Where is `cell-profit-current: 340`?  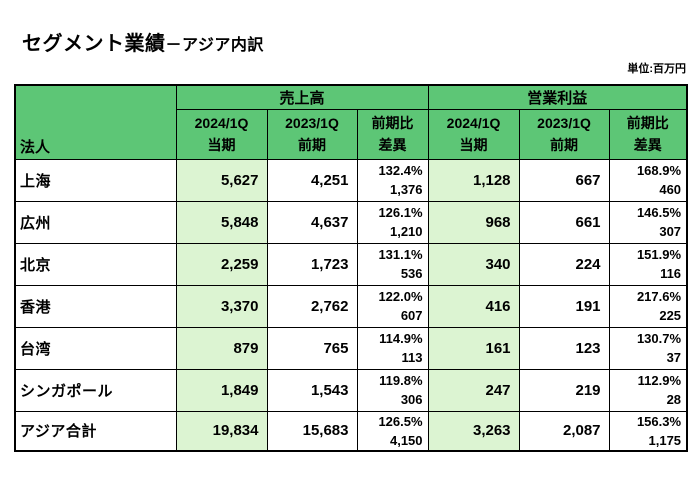
cell-profit-current: 340 is located at coordinates (473, 264).